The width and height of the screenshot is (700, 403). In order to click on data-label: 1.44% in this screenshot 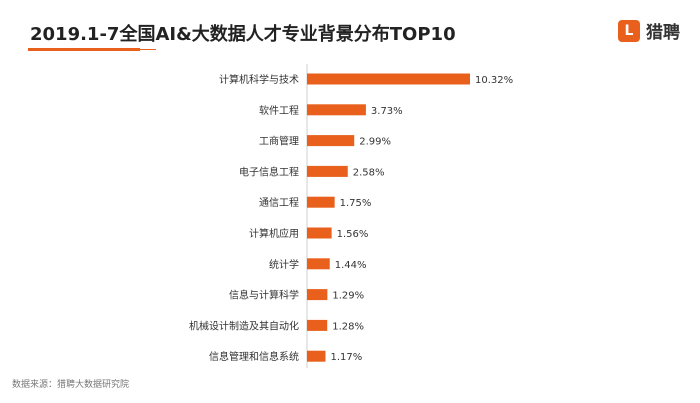, I will do `click(351, 265)`.